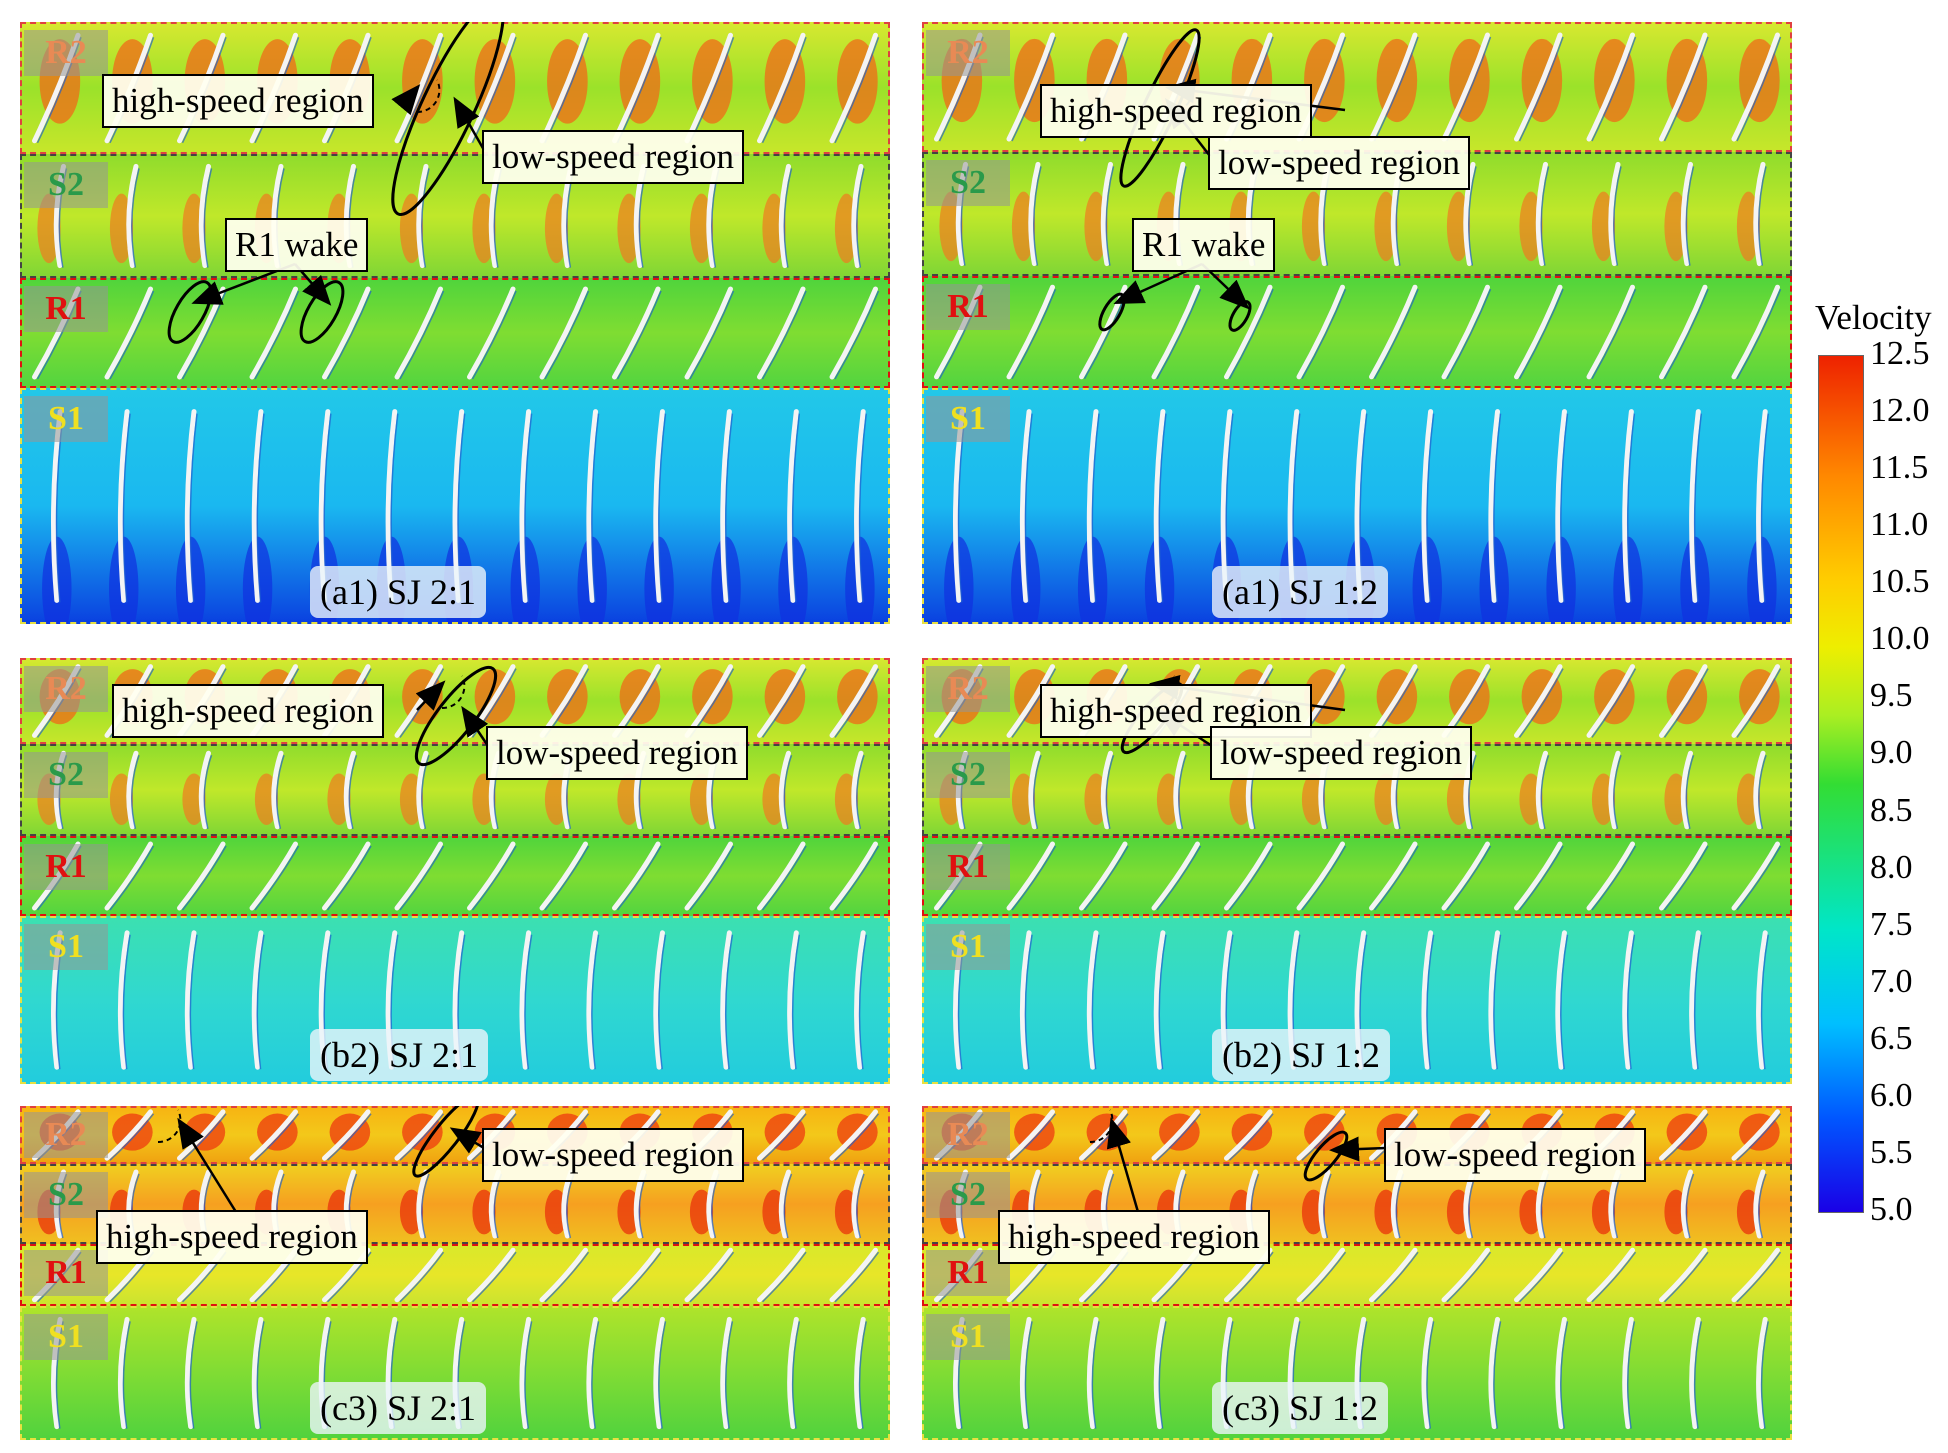  I want to click on panel-caption: (a1) SJ 2:1, so click(398, 592).